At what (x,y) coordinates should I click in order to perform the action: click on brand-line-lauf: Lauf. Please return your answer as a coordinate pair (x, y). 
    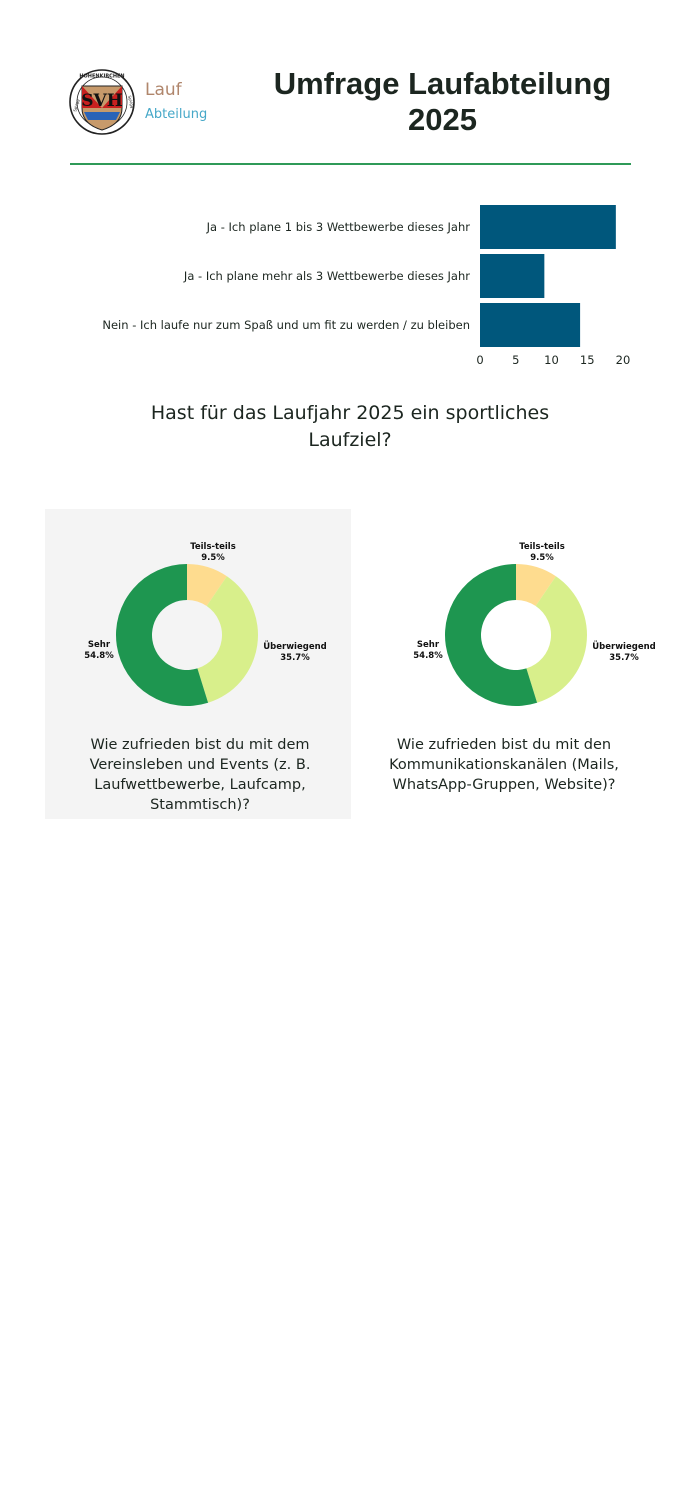
    Looking at the image, I should click on (163, 90).